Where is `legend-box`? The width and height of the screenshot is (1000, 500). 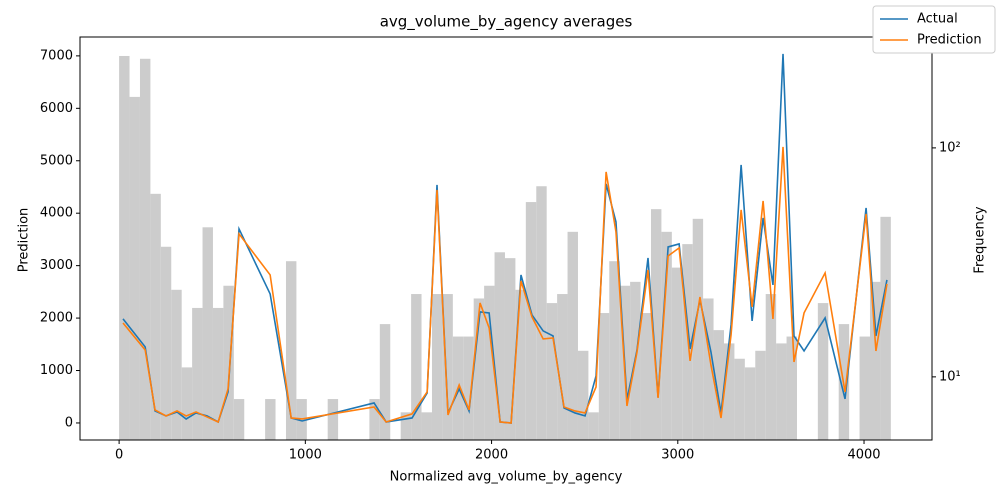
legend-box is located at coordinates (934, 29).